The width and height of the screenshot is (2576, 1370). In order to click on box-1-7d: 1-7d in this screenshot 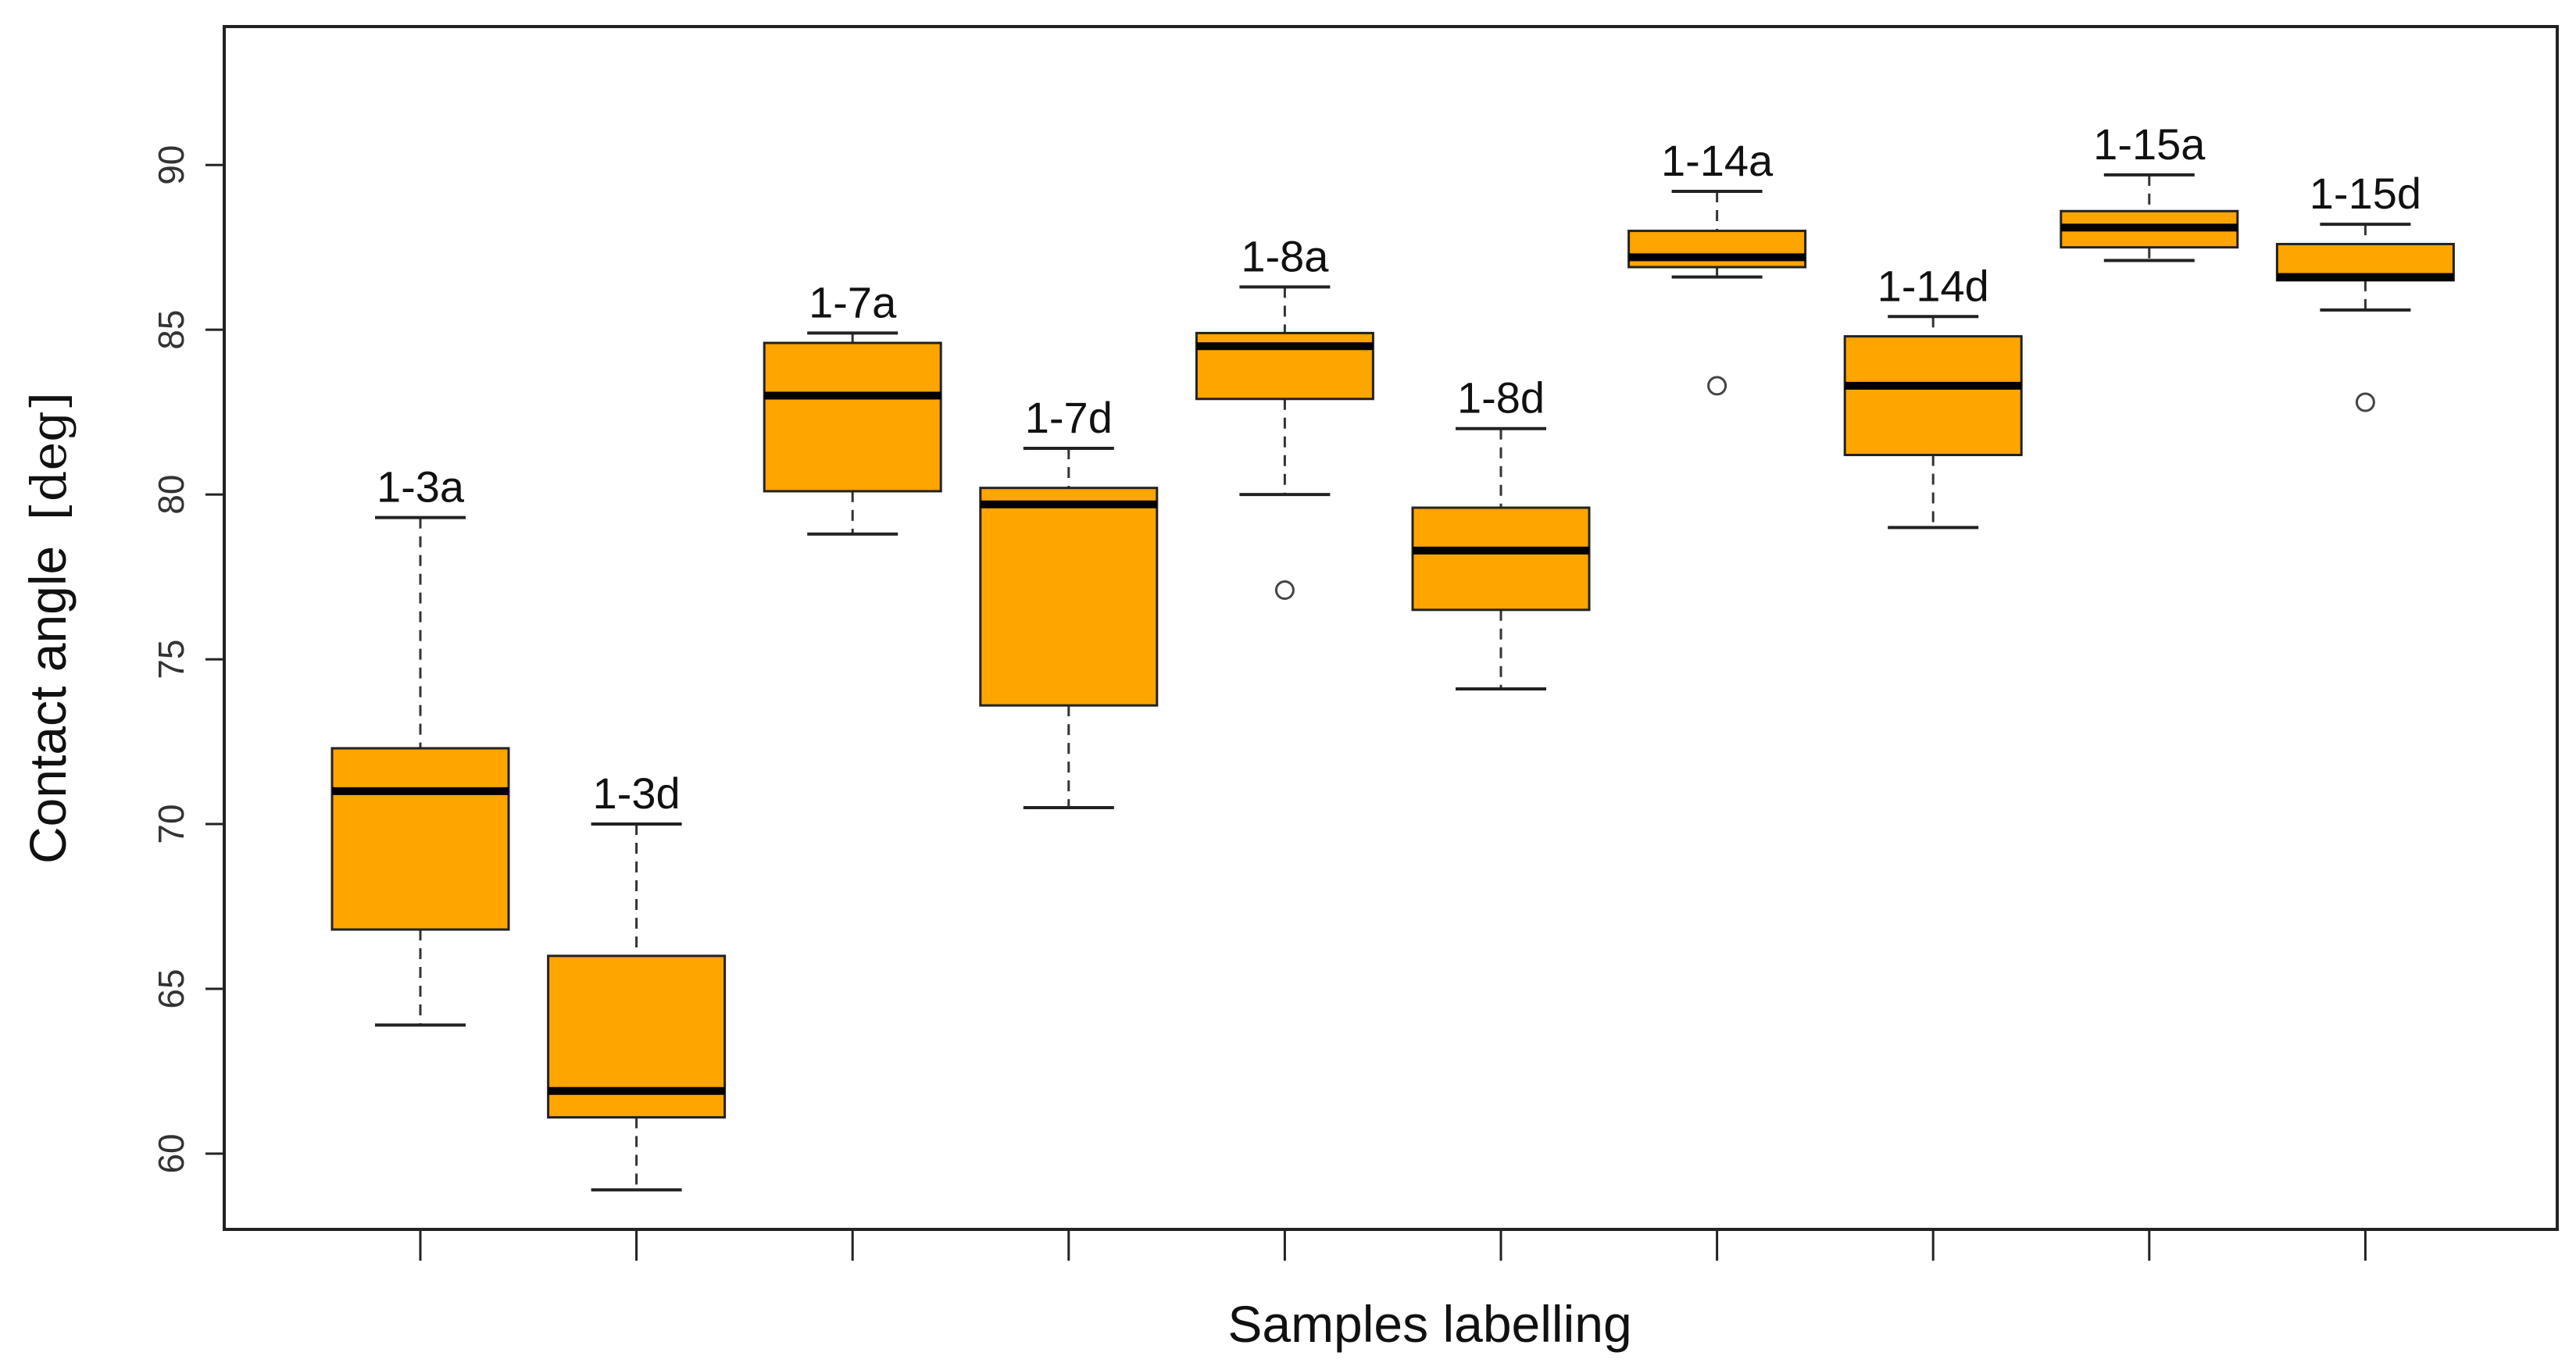, I will do `click(1069, 601)`.